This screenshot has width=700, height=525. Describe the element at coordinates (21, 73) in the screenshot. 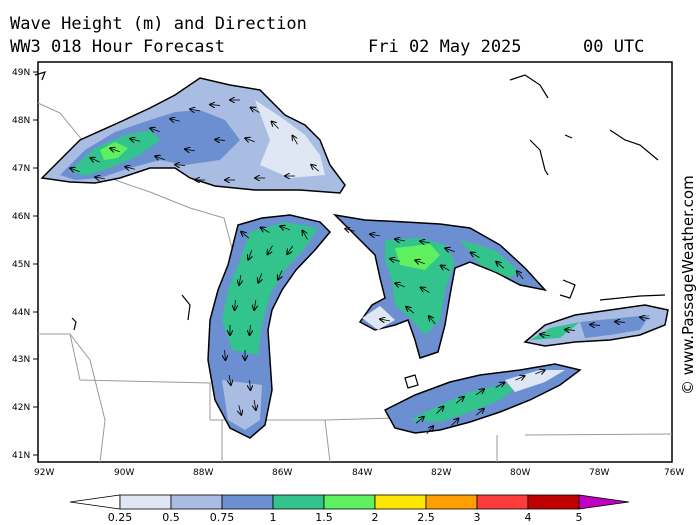

I see `lat-label: 49N` at that location.